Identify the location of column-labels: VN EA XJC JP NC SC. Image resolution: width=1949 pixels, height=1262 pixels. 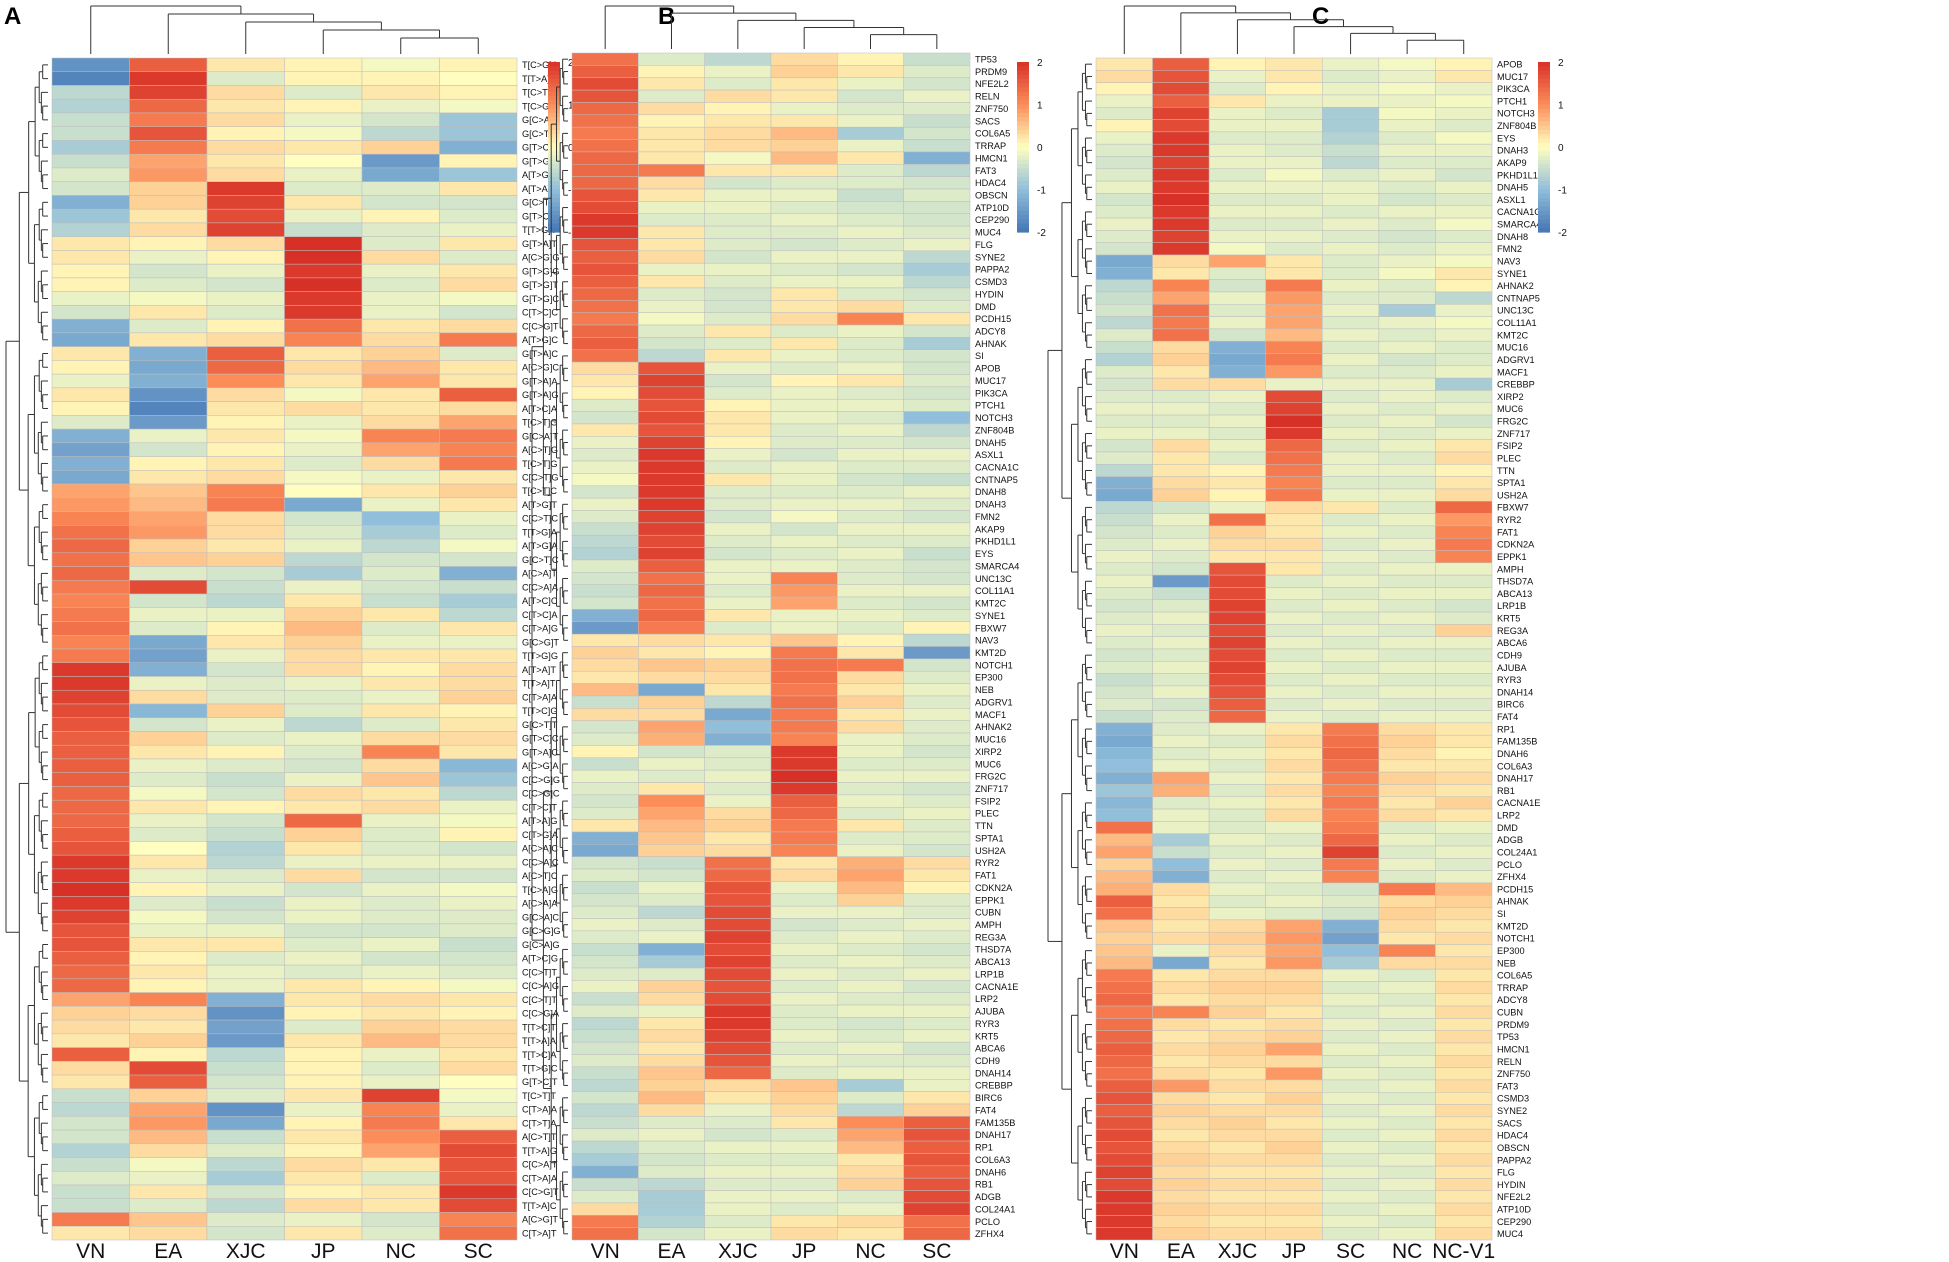
(771, 1251).